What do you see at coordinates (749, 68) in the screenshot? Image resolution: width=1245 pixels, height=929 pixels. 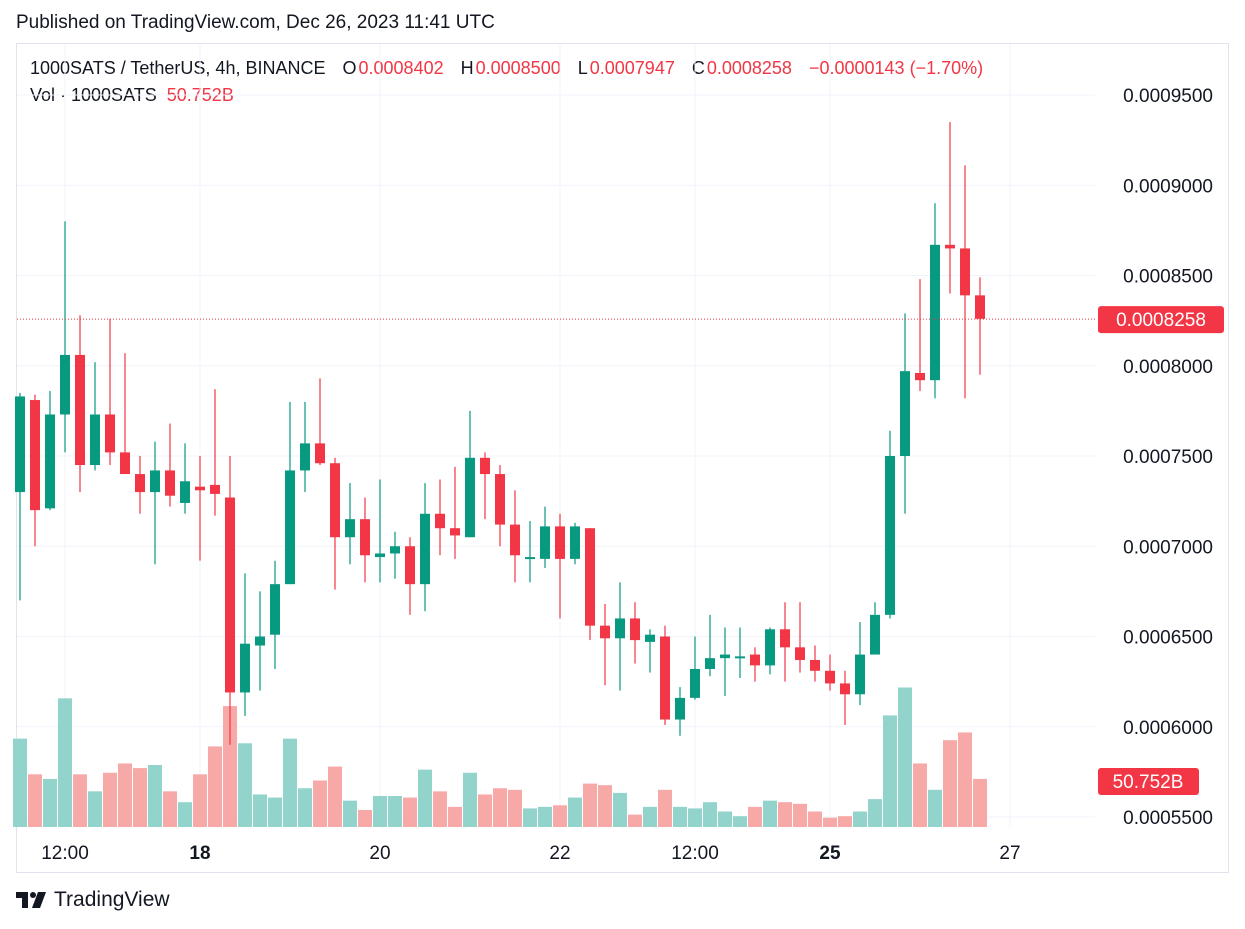 I see `legend-close-value: 0.0008258` at bounding box center [749, 68].